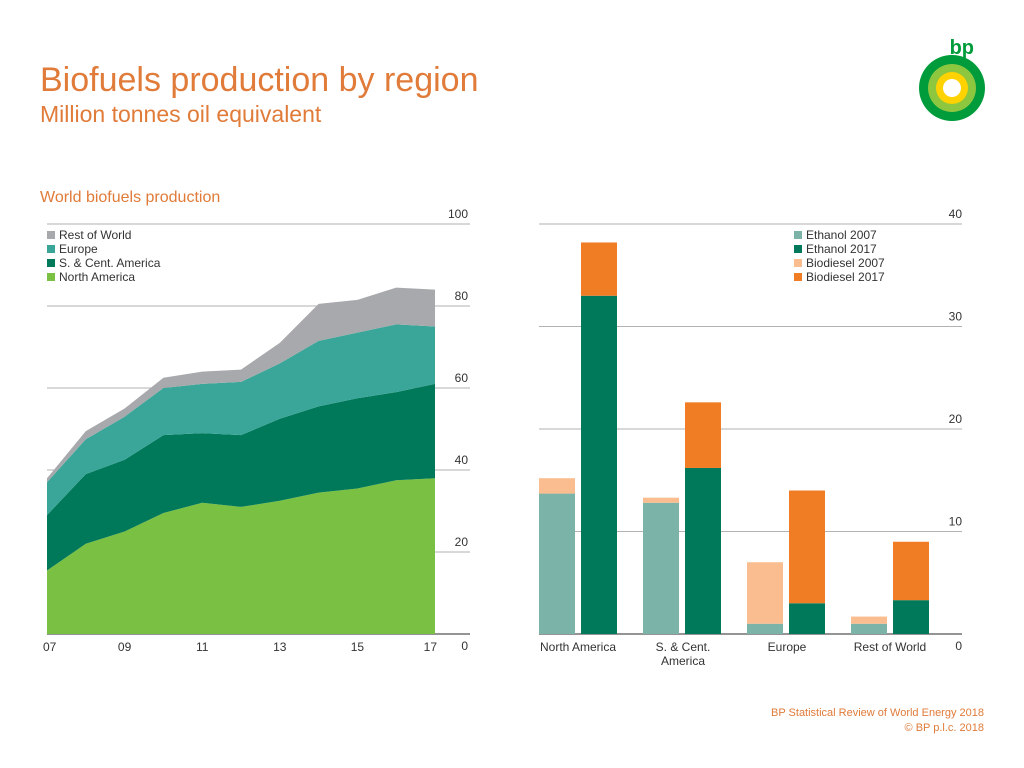 This screenshot has width=1024, height=768. Describe the element at coordinates (911, 571) in the screenshot. I see `bar-biodiesel-2017-rest-of-world` at that location.